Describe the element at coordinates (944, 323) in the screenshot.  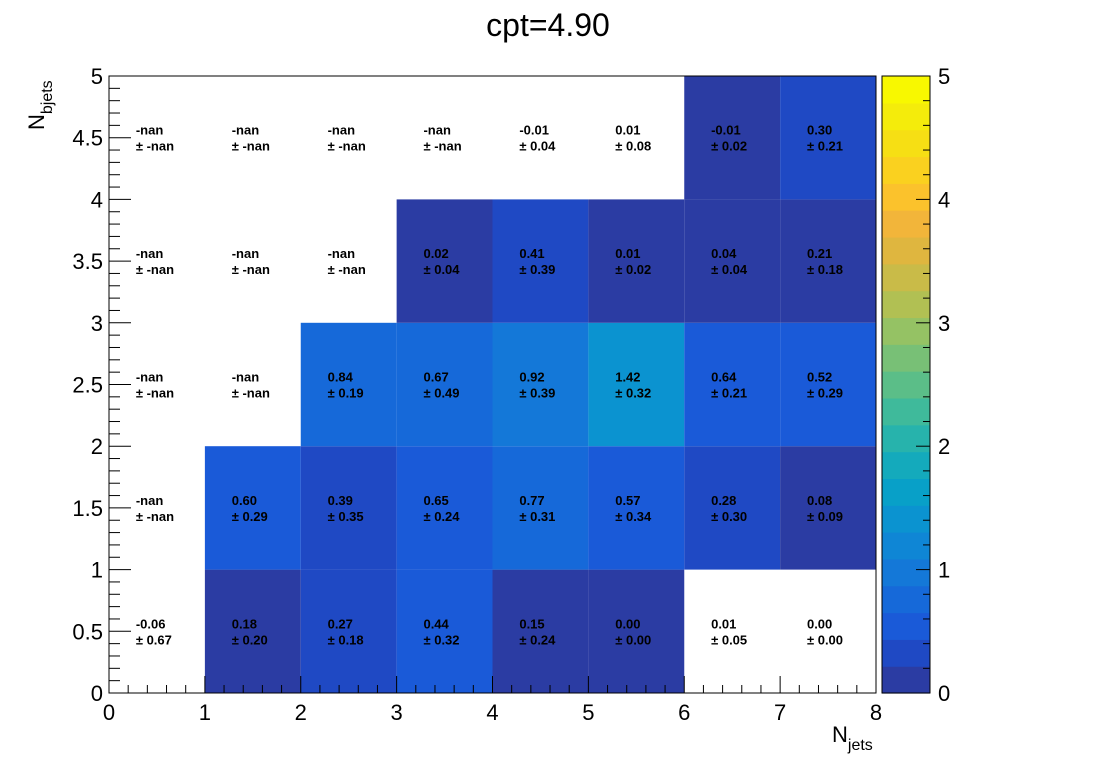
I see `z-tick-label: 3` at that location.